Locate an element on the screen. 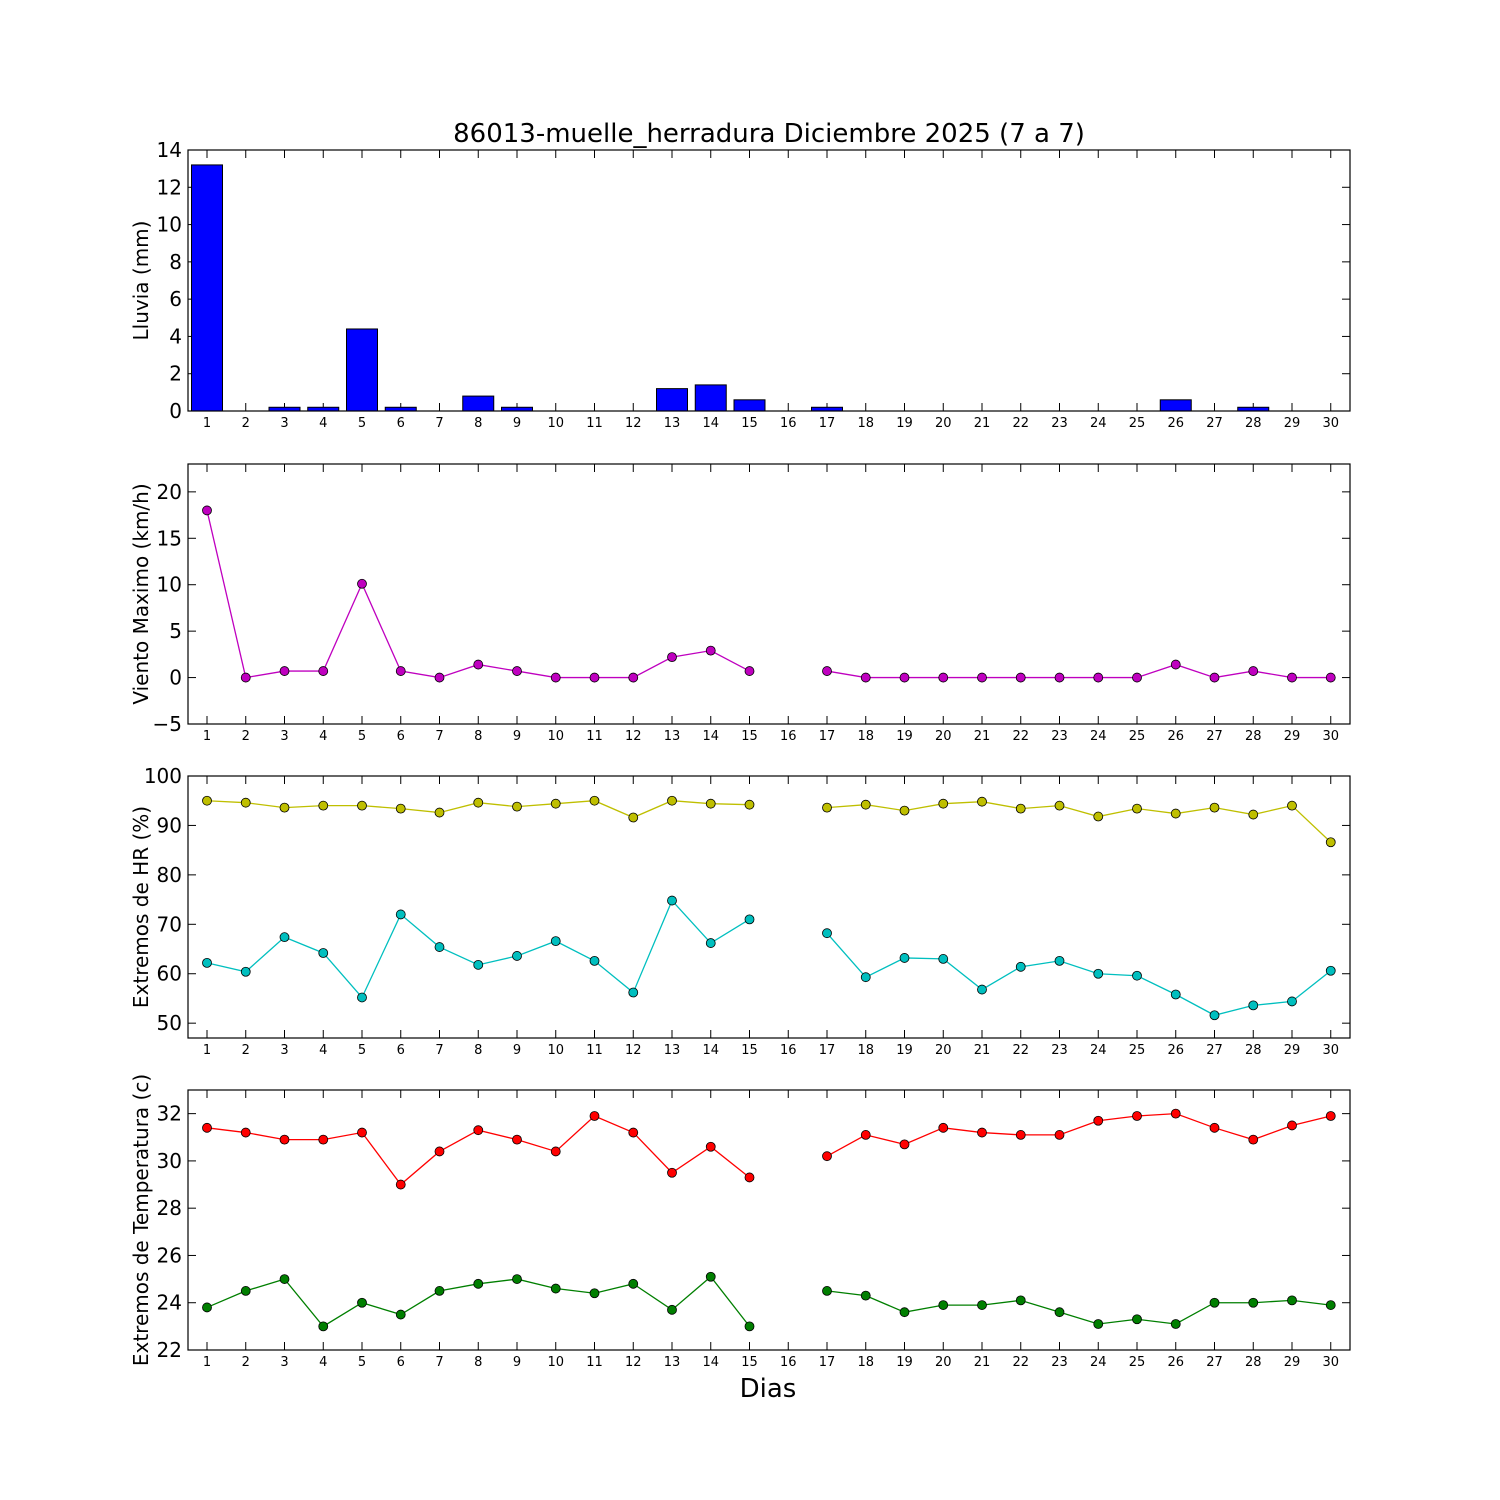 The width and height of the screenshot is (1500, 1500). x-tick-label-2-6: 7 is located at coordinates (439, 736).